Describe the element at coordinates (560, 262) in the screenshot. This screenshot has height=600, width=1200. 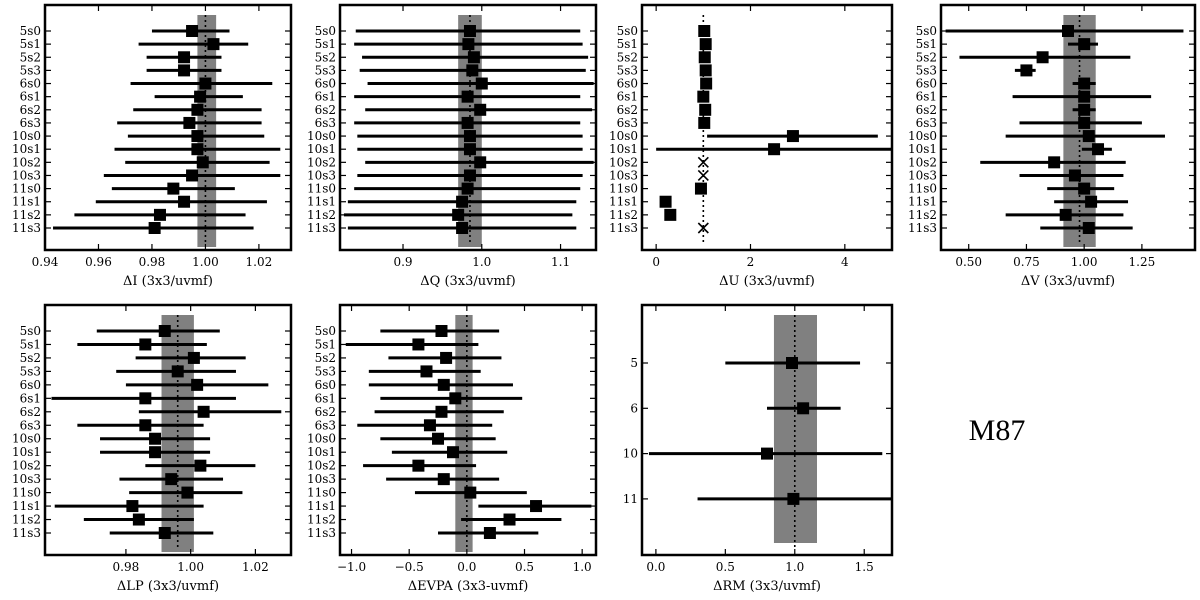
I see `x-tick-label: 1.1` at that location.